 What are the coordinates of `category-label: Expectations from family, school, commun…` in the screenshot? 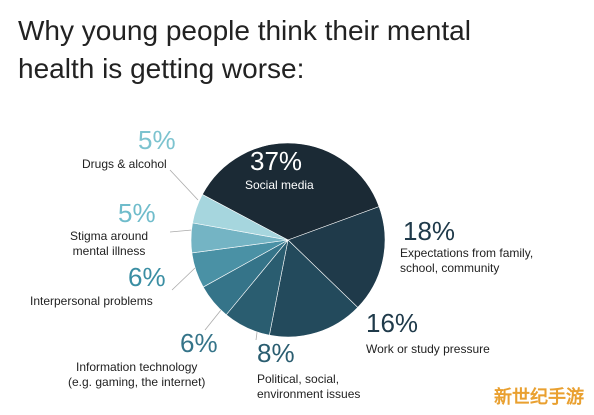 It's located at (467, 260).